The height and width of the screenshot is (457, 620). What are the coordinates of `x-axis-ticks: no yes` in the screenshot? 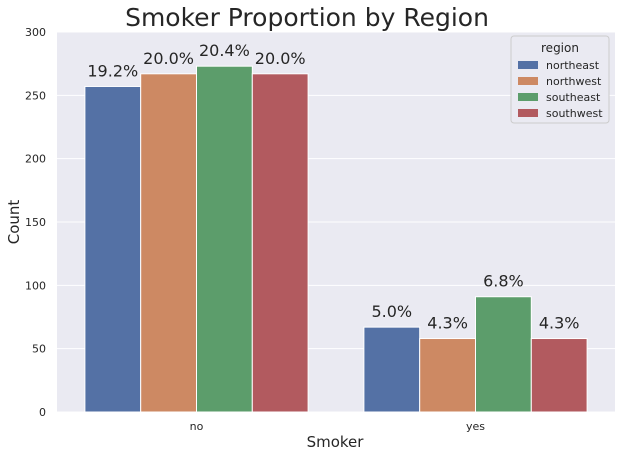 It's located at (338, 426).